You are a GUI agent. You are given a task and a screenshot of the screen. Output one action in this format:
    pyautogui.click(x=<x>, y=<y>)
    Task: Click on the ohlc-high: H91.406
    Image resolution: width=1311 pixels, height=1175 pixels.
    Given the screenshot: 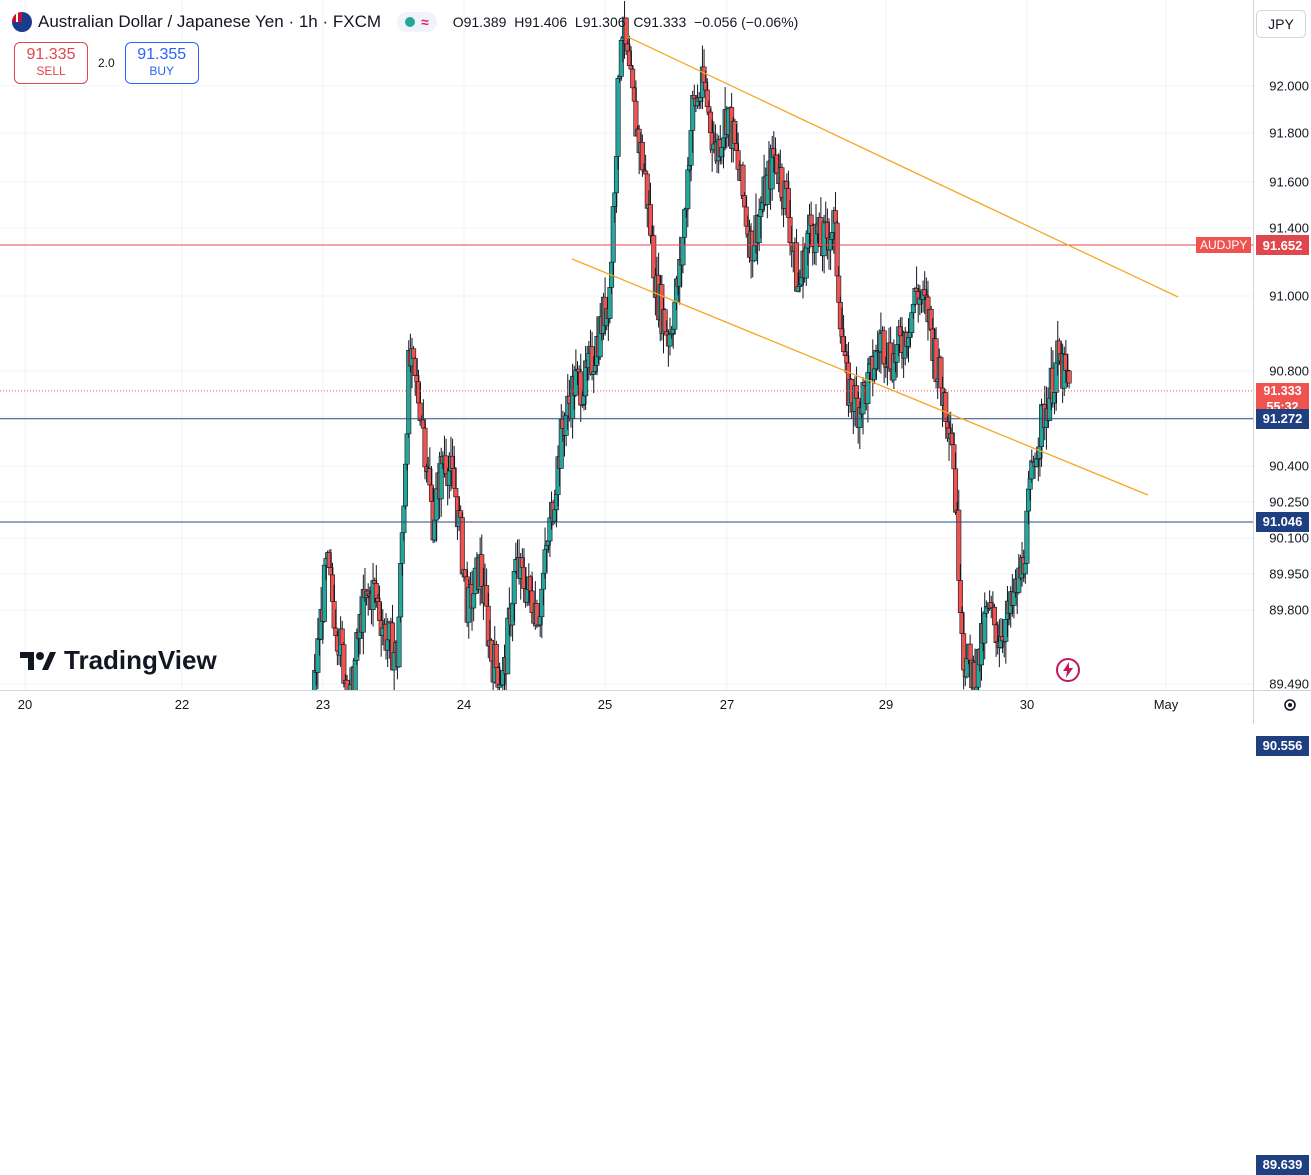 What is the action you would take?
    pyautogui.click(x=541, y=22)
    